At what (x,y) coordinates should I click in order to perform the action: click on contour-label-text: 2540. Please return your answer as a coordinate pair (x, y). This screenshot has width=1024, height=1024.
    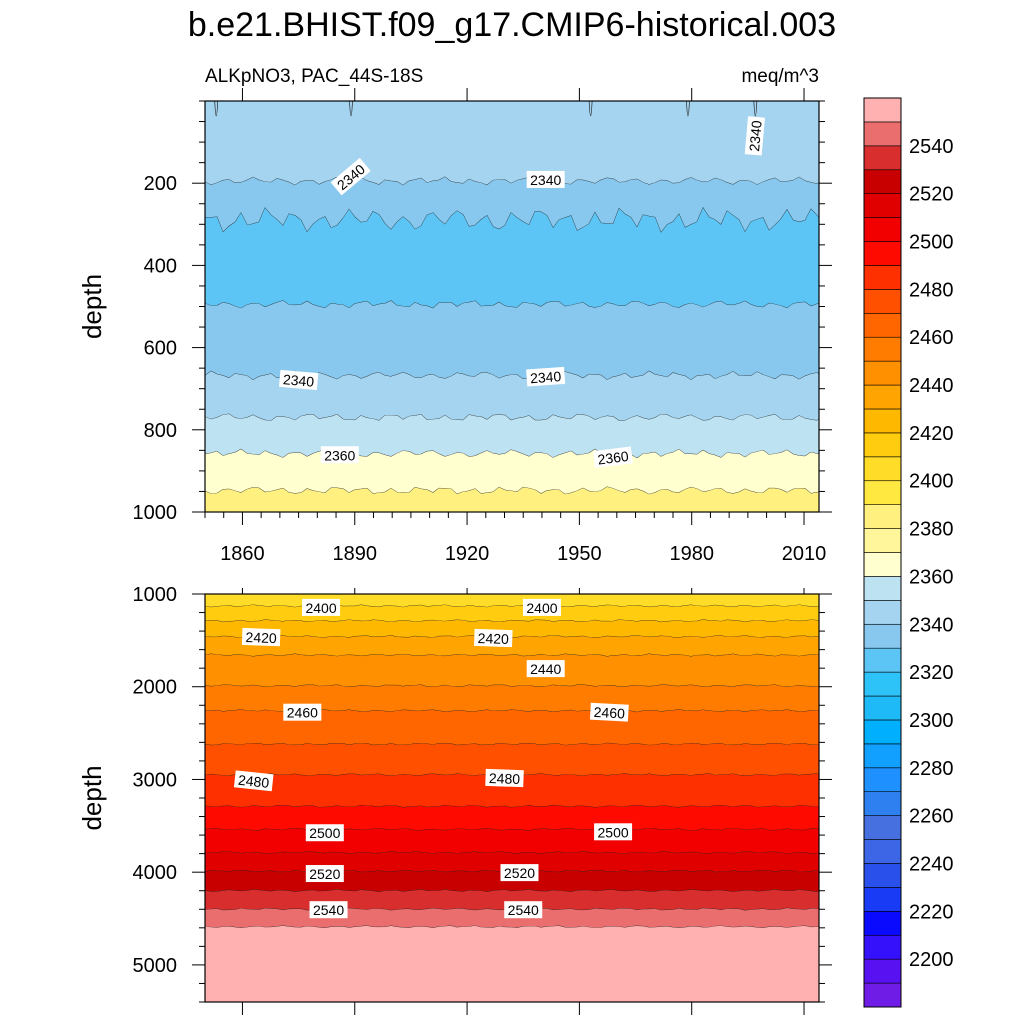
    Looking at the image, I should click on (523, 910).